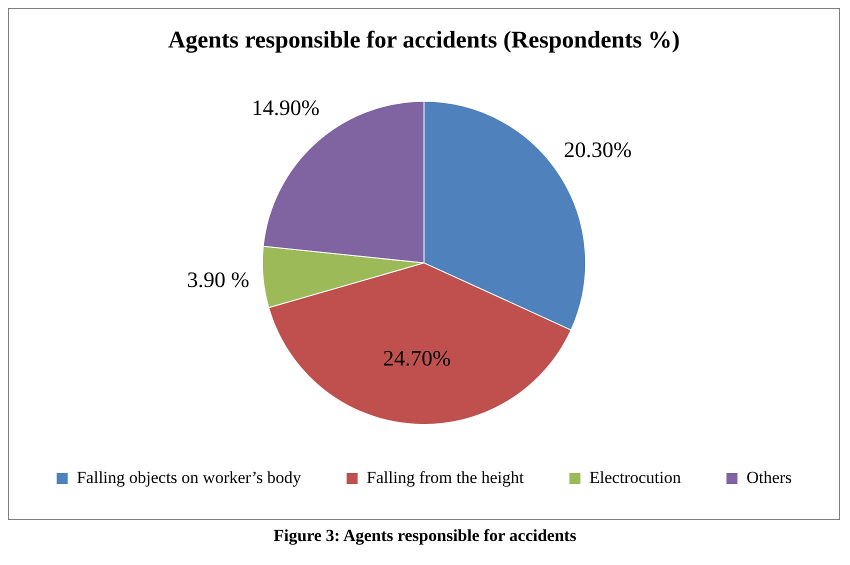 This screenshot has height=565, width=850. Describe the element at coordinates (425, 536) in the screenshot. I see `caption: Figure 3: Agents responsible for accidents` at that location.